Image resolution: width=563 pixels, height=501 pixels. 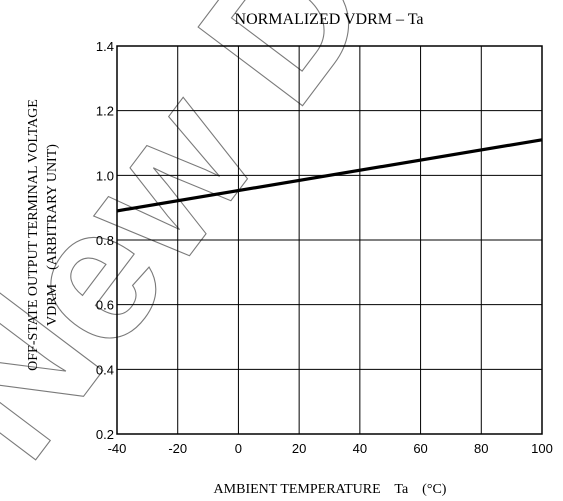 What do you see at coordinates (105, 434) in the screenshot?
I see `y-tick-label: 0.2` at bounding box center [105, 434].